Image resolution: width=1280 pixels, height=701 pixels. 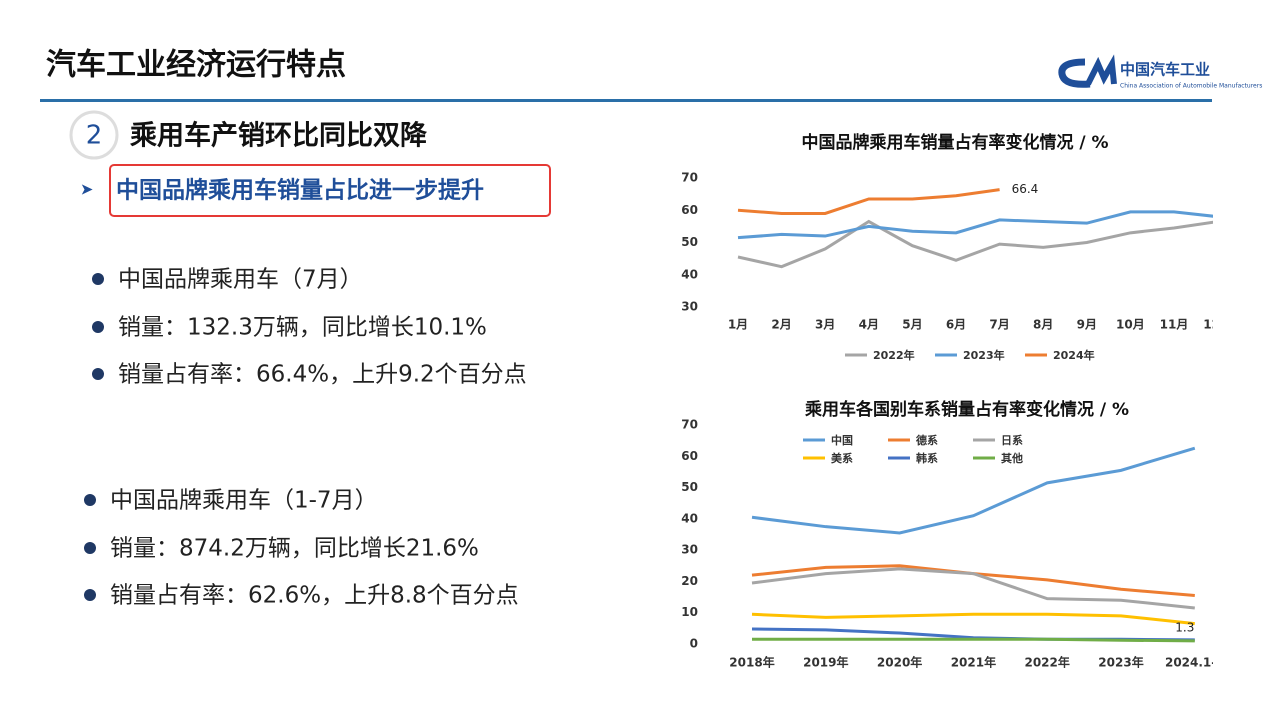 I want to click on y-tick-label: 0, so click(x=694, y=644).